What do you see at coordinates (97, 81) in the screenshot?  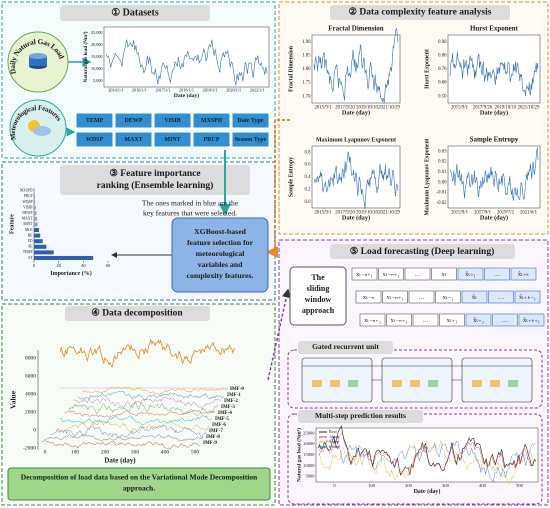 I see `y-tick-label: 5,000` at bounding box center [97, 81].